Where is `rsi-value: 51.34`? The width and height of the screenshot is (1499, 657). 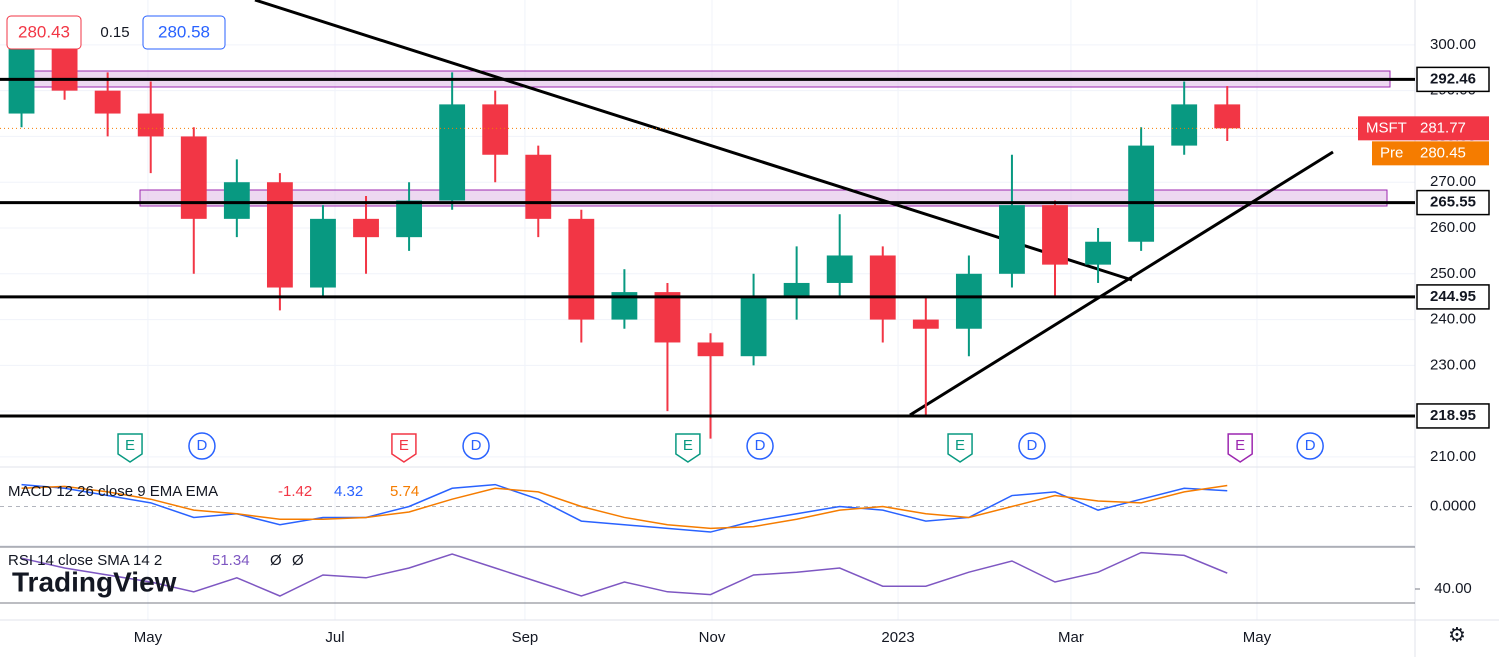 rsi-value: 51.34 is located at coordinates (231, 560).